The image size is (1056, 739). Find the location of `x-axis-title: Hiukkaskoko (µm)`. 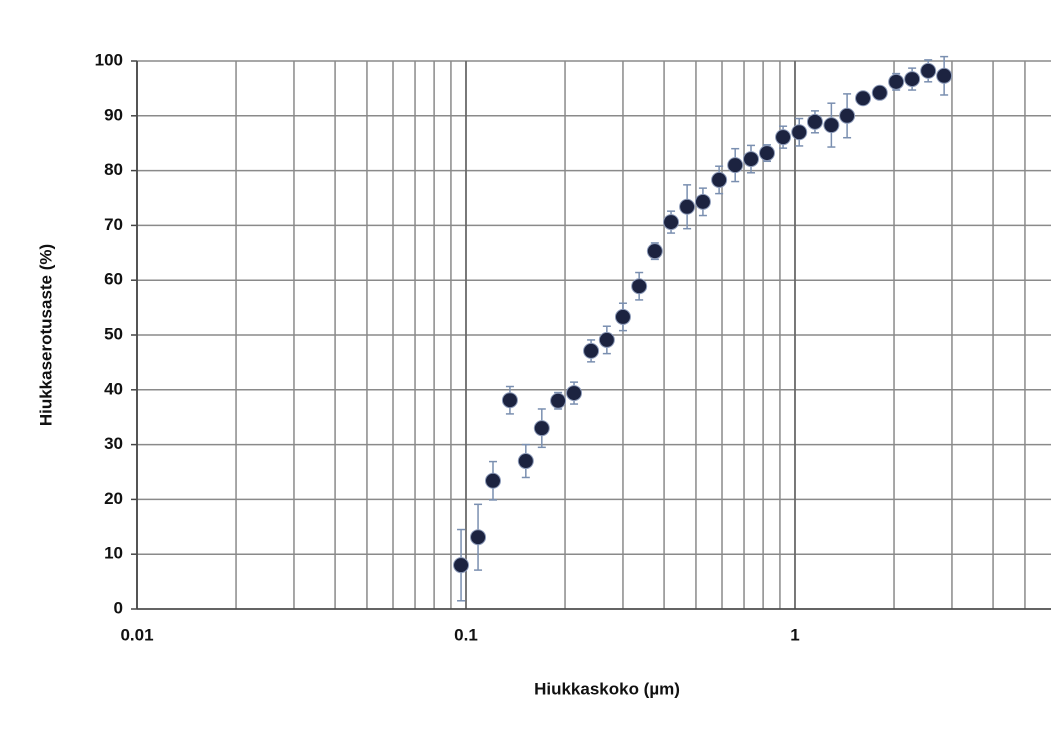

x-axis-title: Hiukkaskoko (µm) is located at coordinates (607, 688).